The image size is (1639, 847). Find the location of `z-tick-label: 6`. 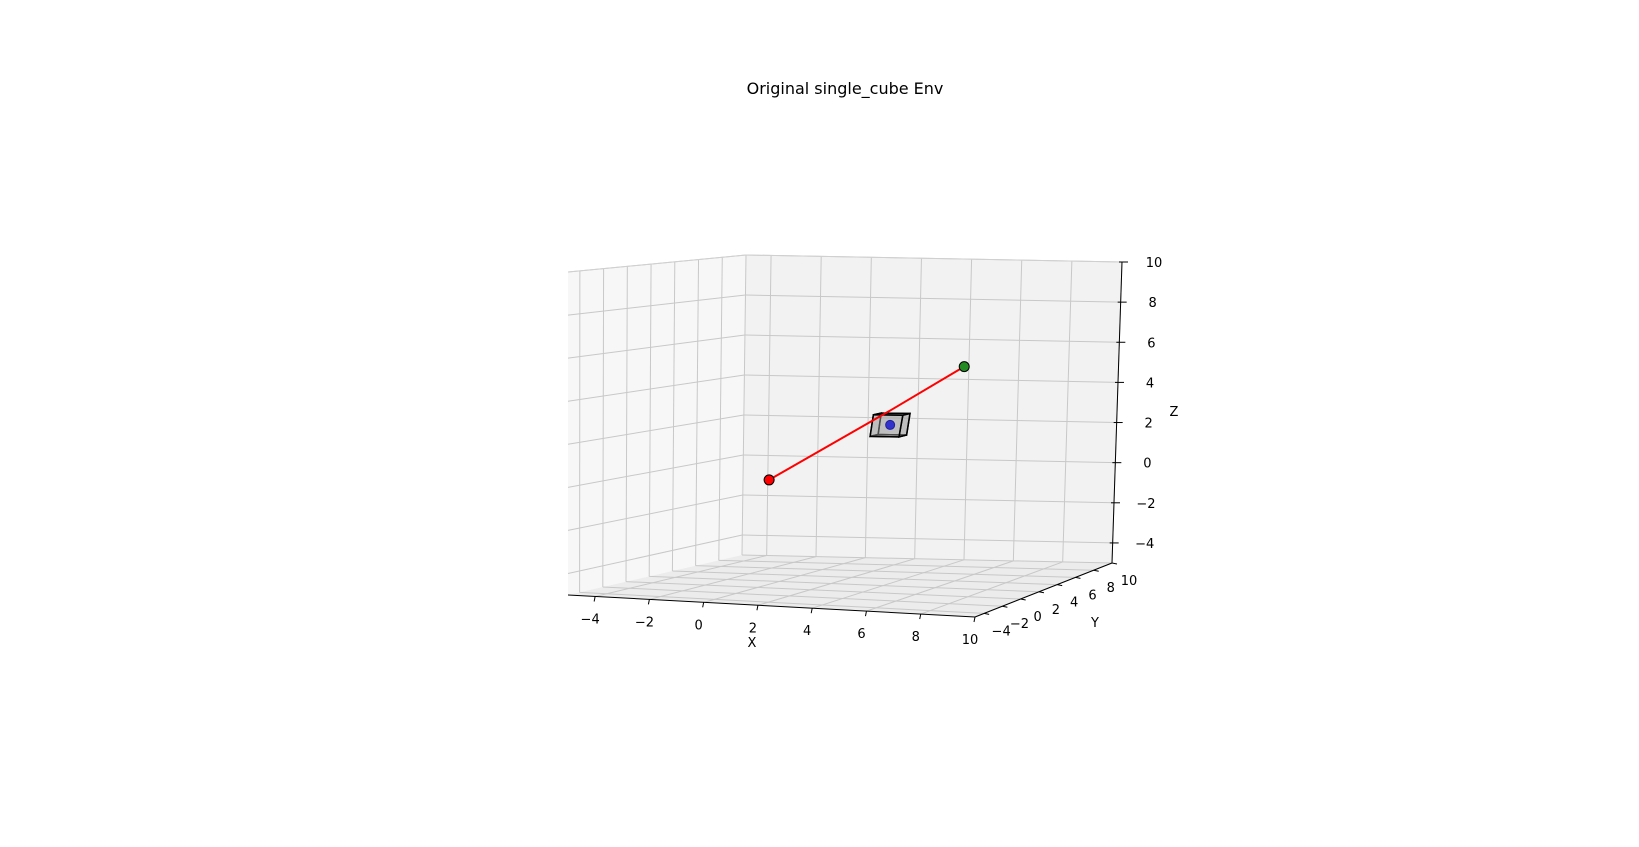

z-tick-label: 6 is located at coordinates (1151, 343).